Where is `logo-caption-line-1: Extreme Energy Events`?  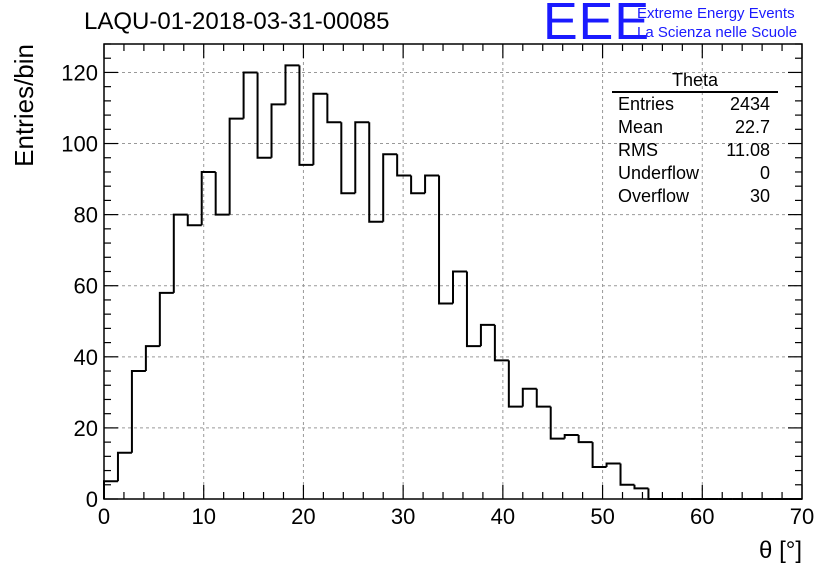
logo-caption-line-1: Extreme Energy Events is located at coordinates (716, 13).